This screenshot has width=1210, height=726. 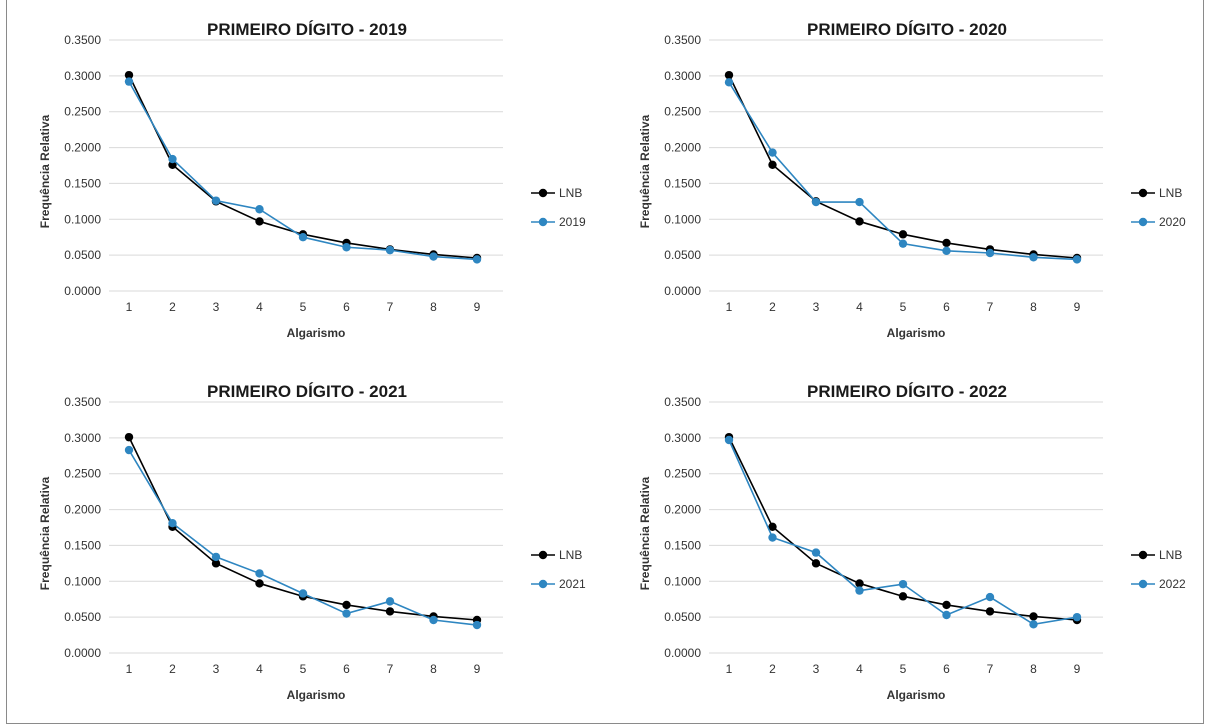 I want to click on chart-title: PRIMEIRO DÍGITO - 2020, so click(x=907, y=29).